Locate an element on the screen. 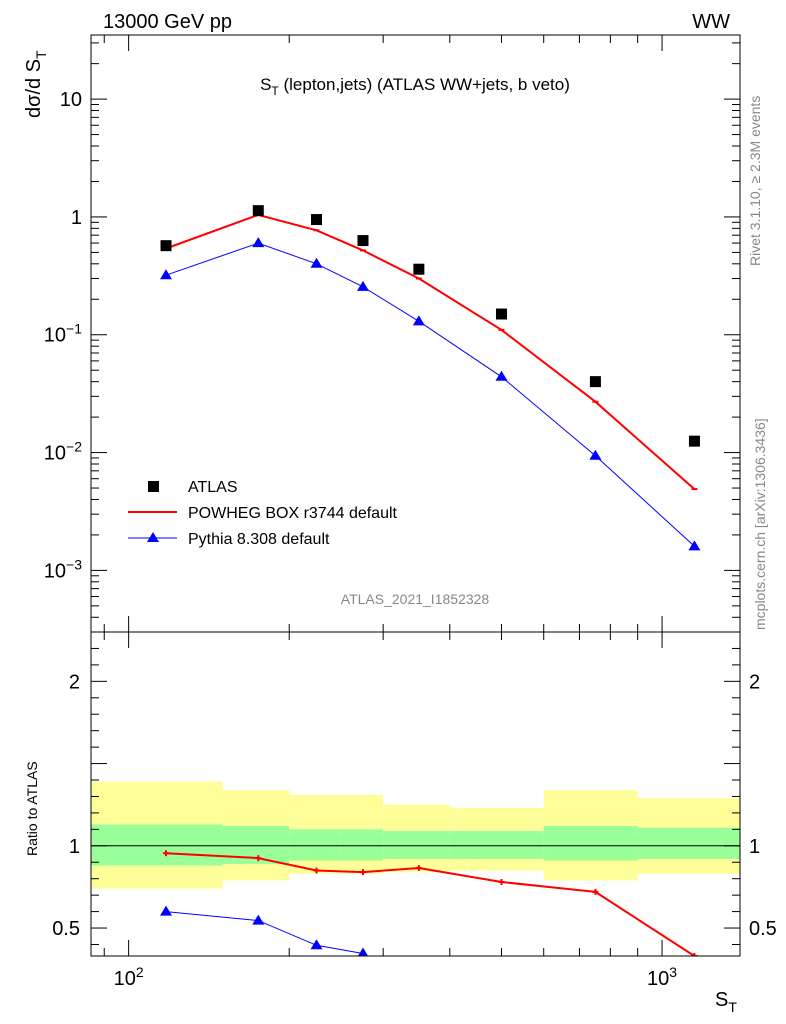 The image size is (786, 1024). main-y-tick-label-0: 10 is located at coordinates (71, 100).